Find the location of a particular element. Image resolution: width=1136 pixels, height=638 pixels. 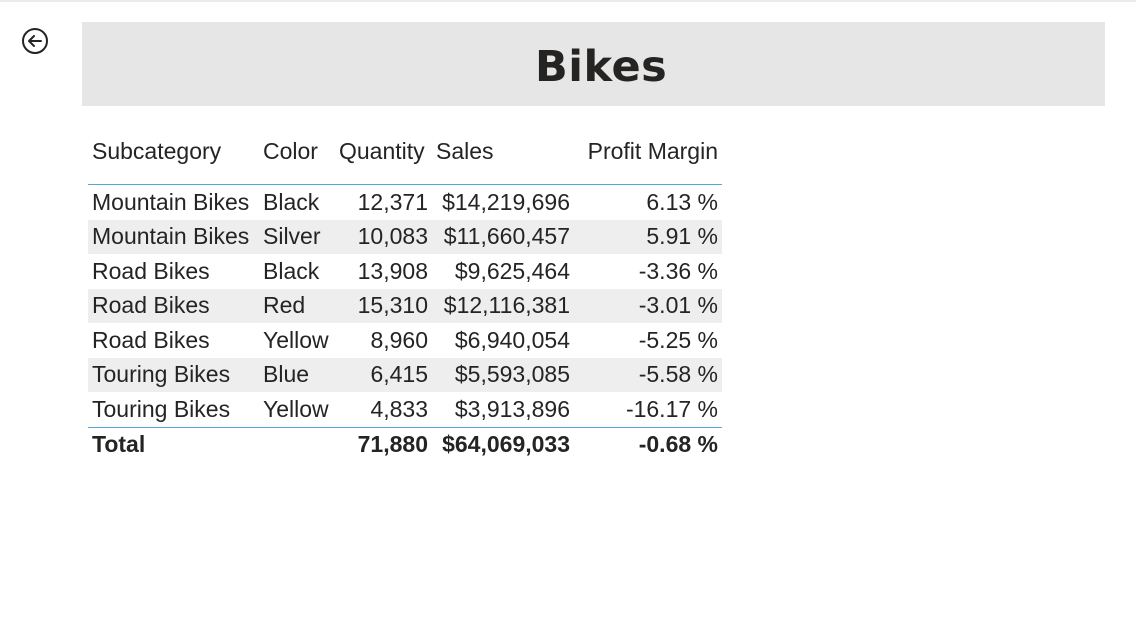

column-header-subcategory: Subcategory is located at coordinates (157, 151).